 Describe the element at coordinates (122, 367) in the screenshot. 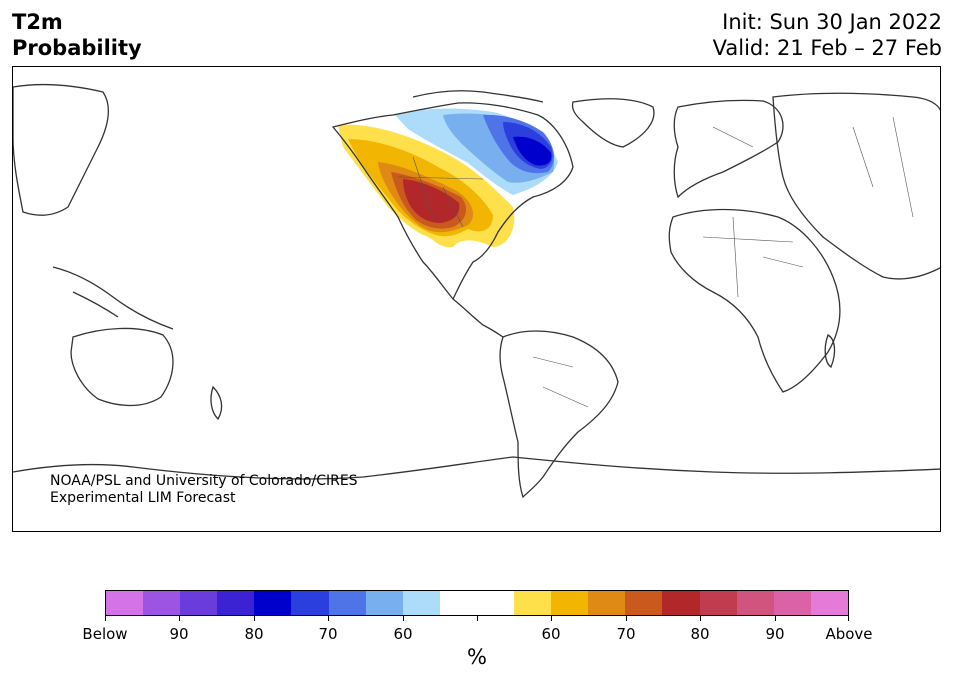

I see `australia-outline` at that location.